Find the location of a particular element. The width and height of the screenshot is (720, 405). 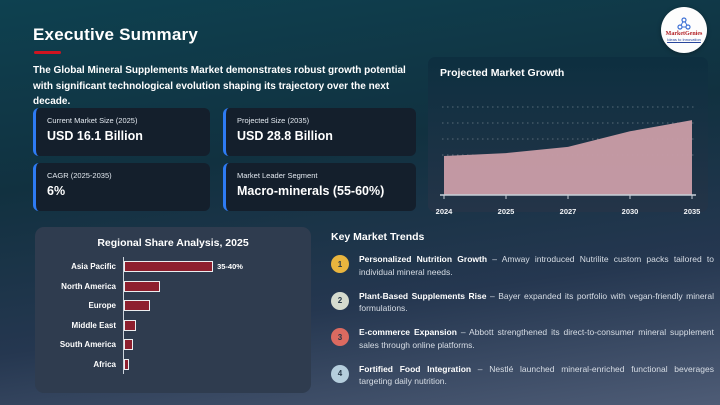

bar-row: North America is located at coordinates (173, 286).